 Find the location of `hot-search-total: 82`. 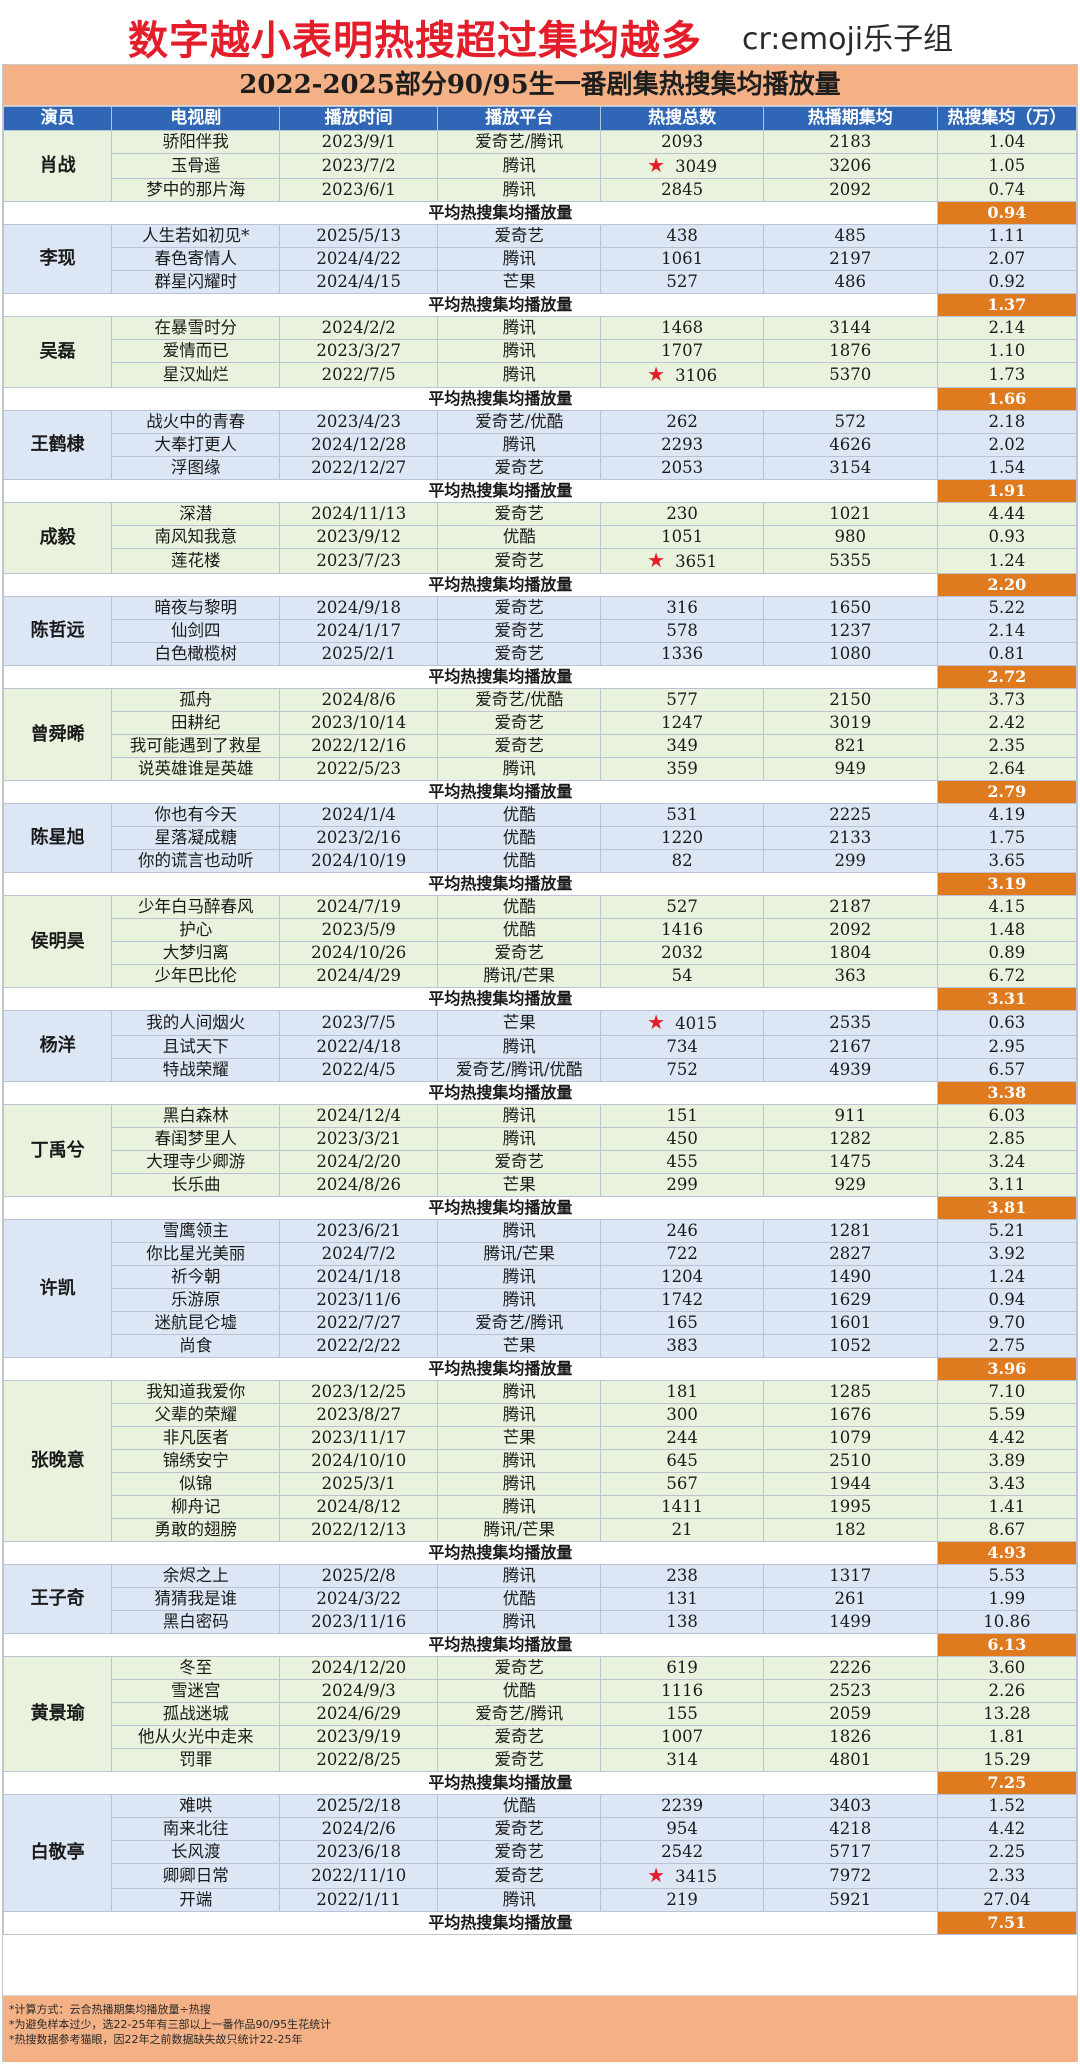

hot-search-total: 82 is located at coordinates (682, 861).